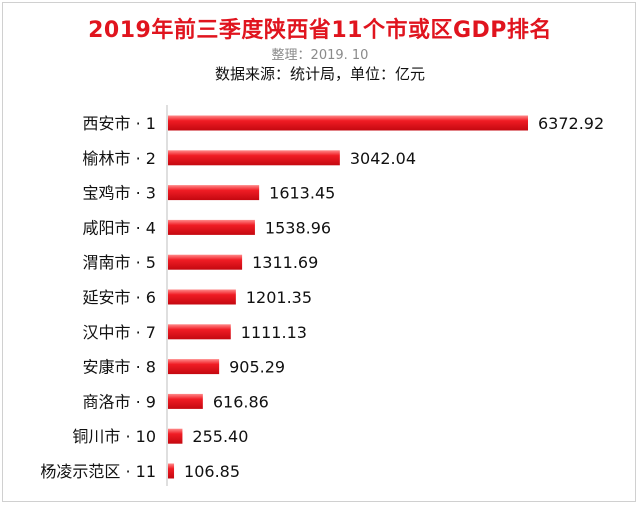  Describe the element at coordinates (119, 262) in the screenshot. I see `category-label: 渭南市 · 5` at that location.